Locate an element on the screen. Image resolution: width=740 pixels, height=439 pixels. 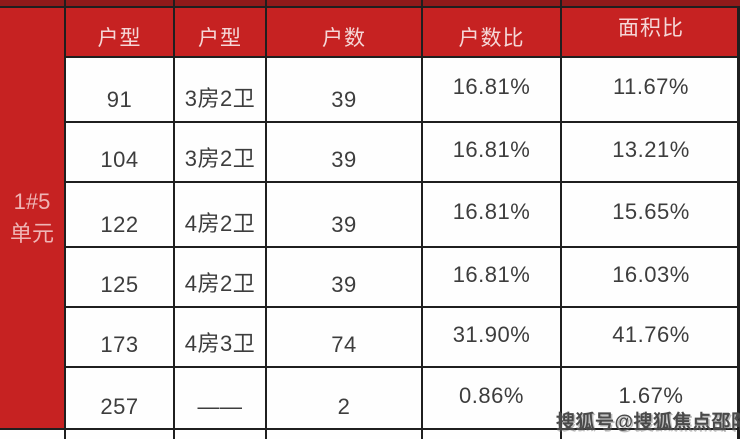
cell-size: 122 is located at coordinates (119, 214).